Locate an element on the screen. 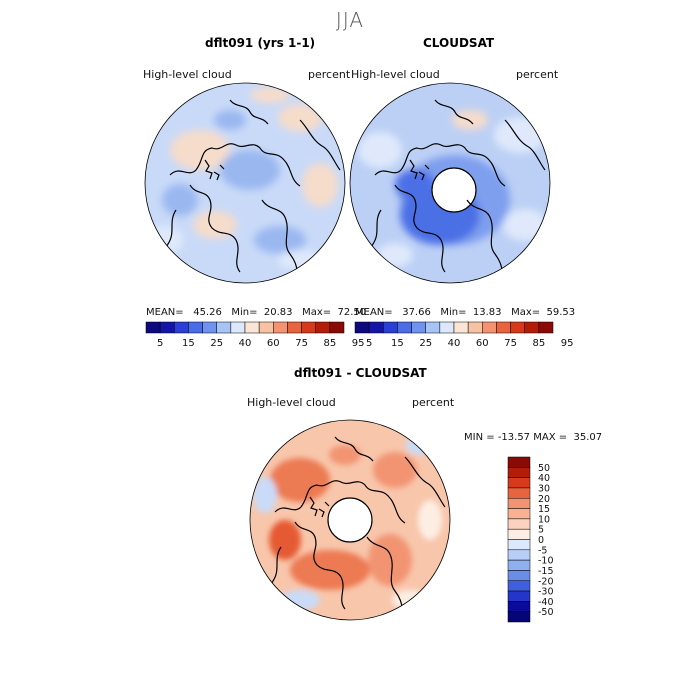  panel3-title: dflt091 - CLOUDSAT is located at coordinates (360, 373).